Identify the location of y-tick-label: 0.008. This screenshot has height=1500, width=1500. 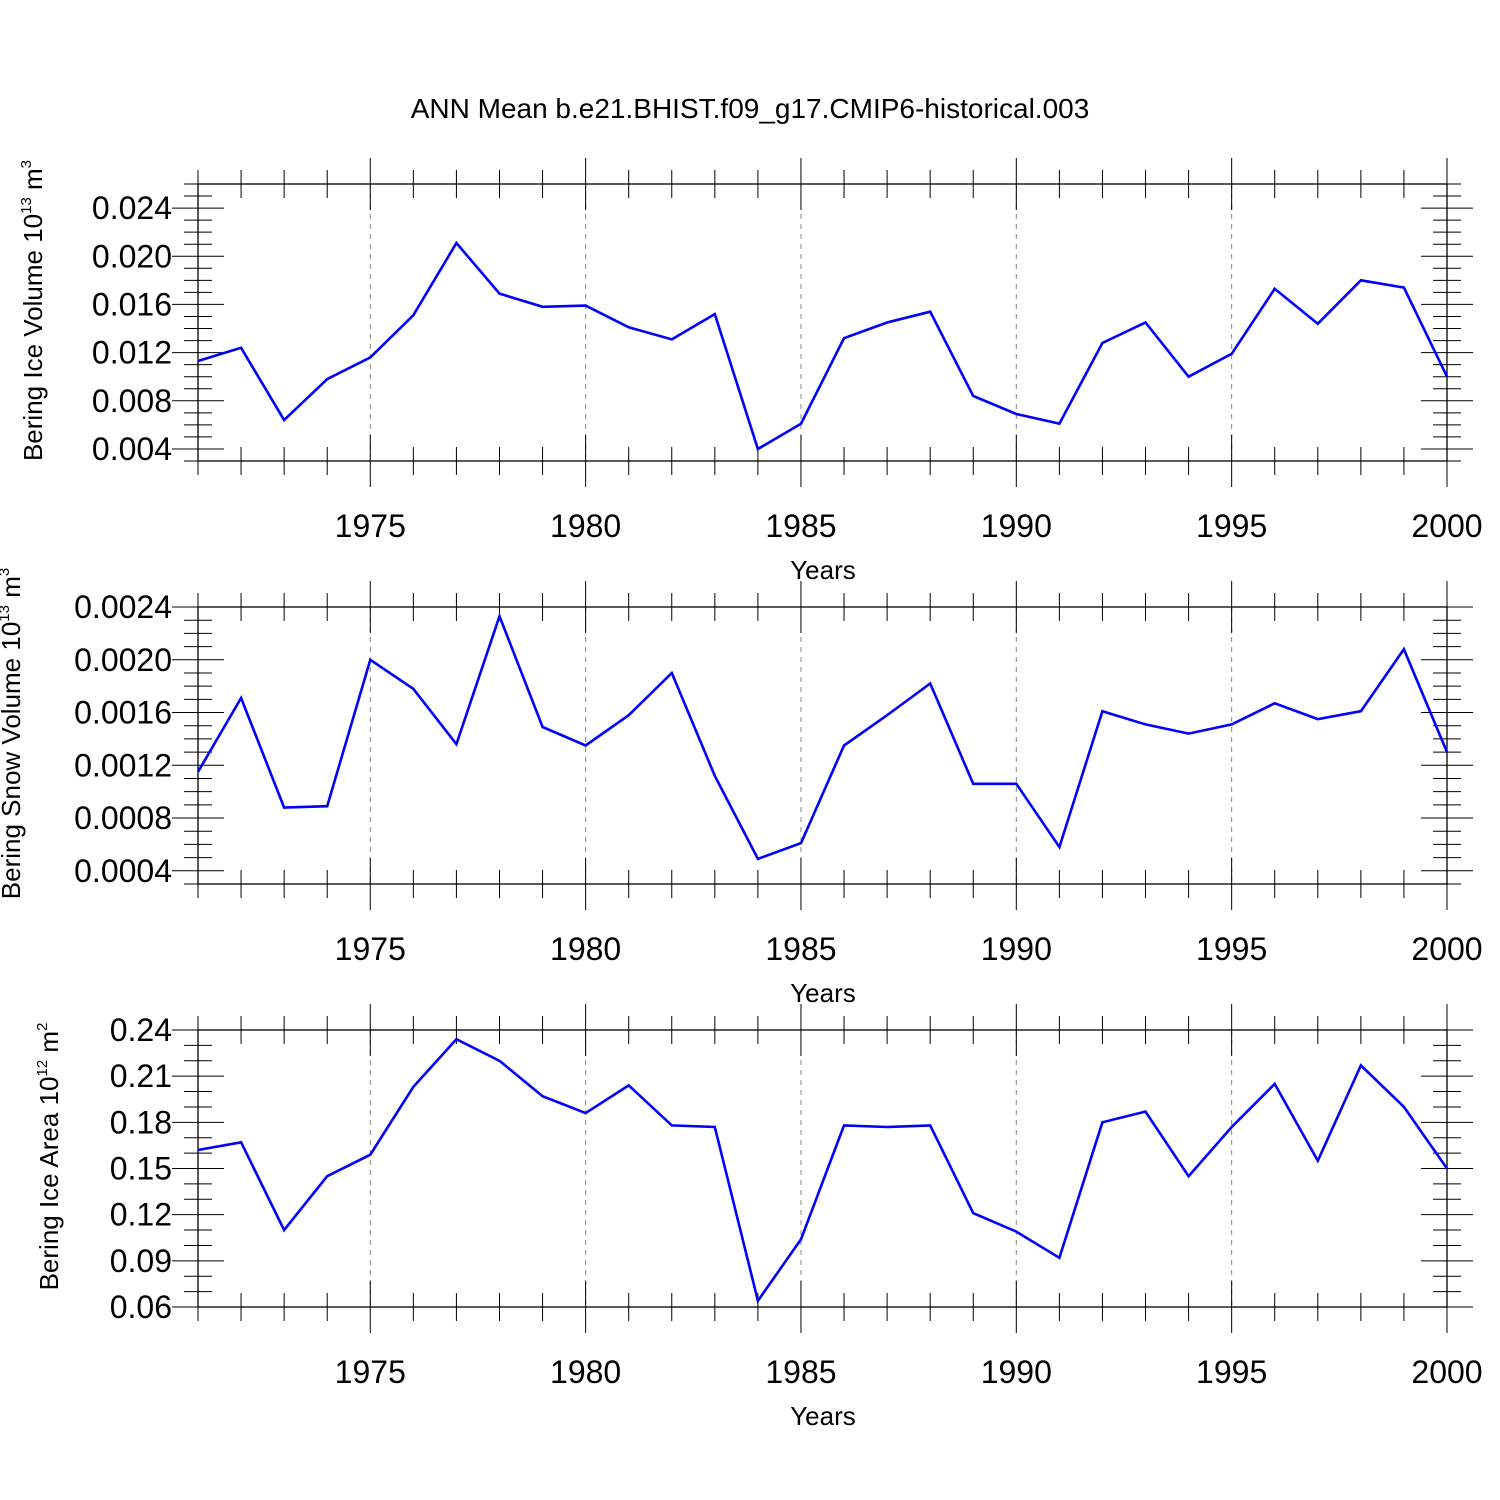
(132, 401).